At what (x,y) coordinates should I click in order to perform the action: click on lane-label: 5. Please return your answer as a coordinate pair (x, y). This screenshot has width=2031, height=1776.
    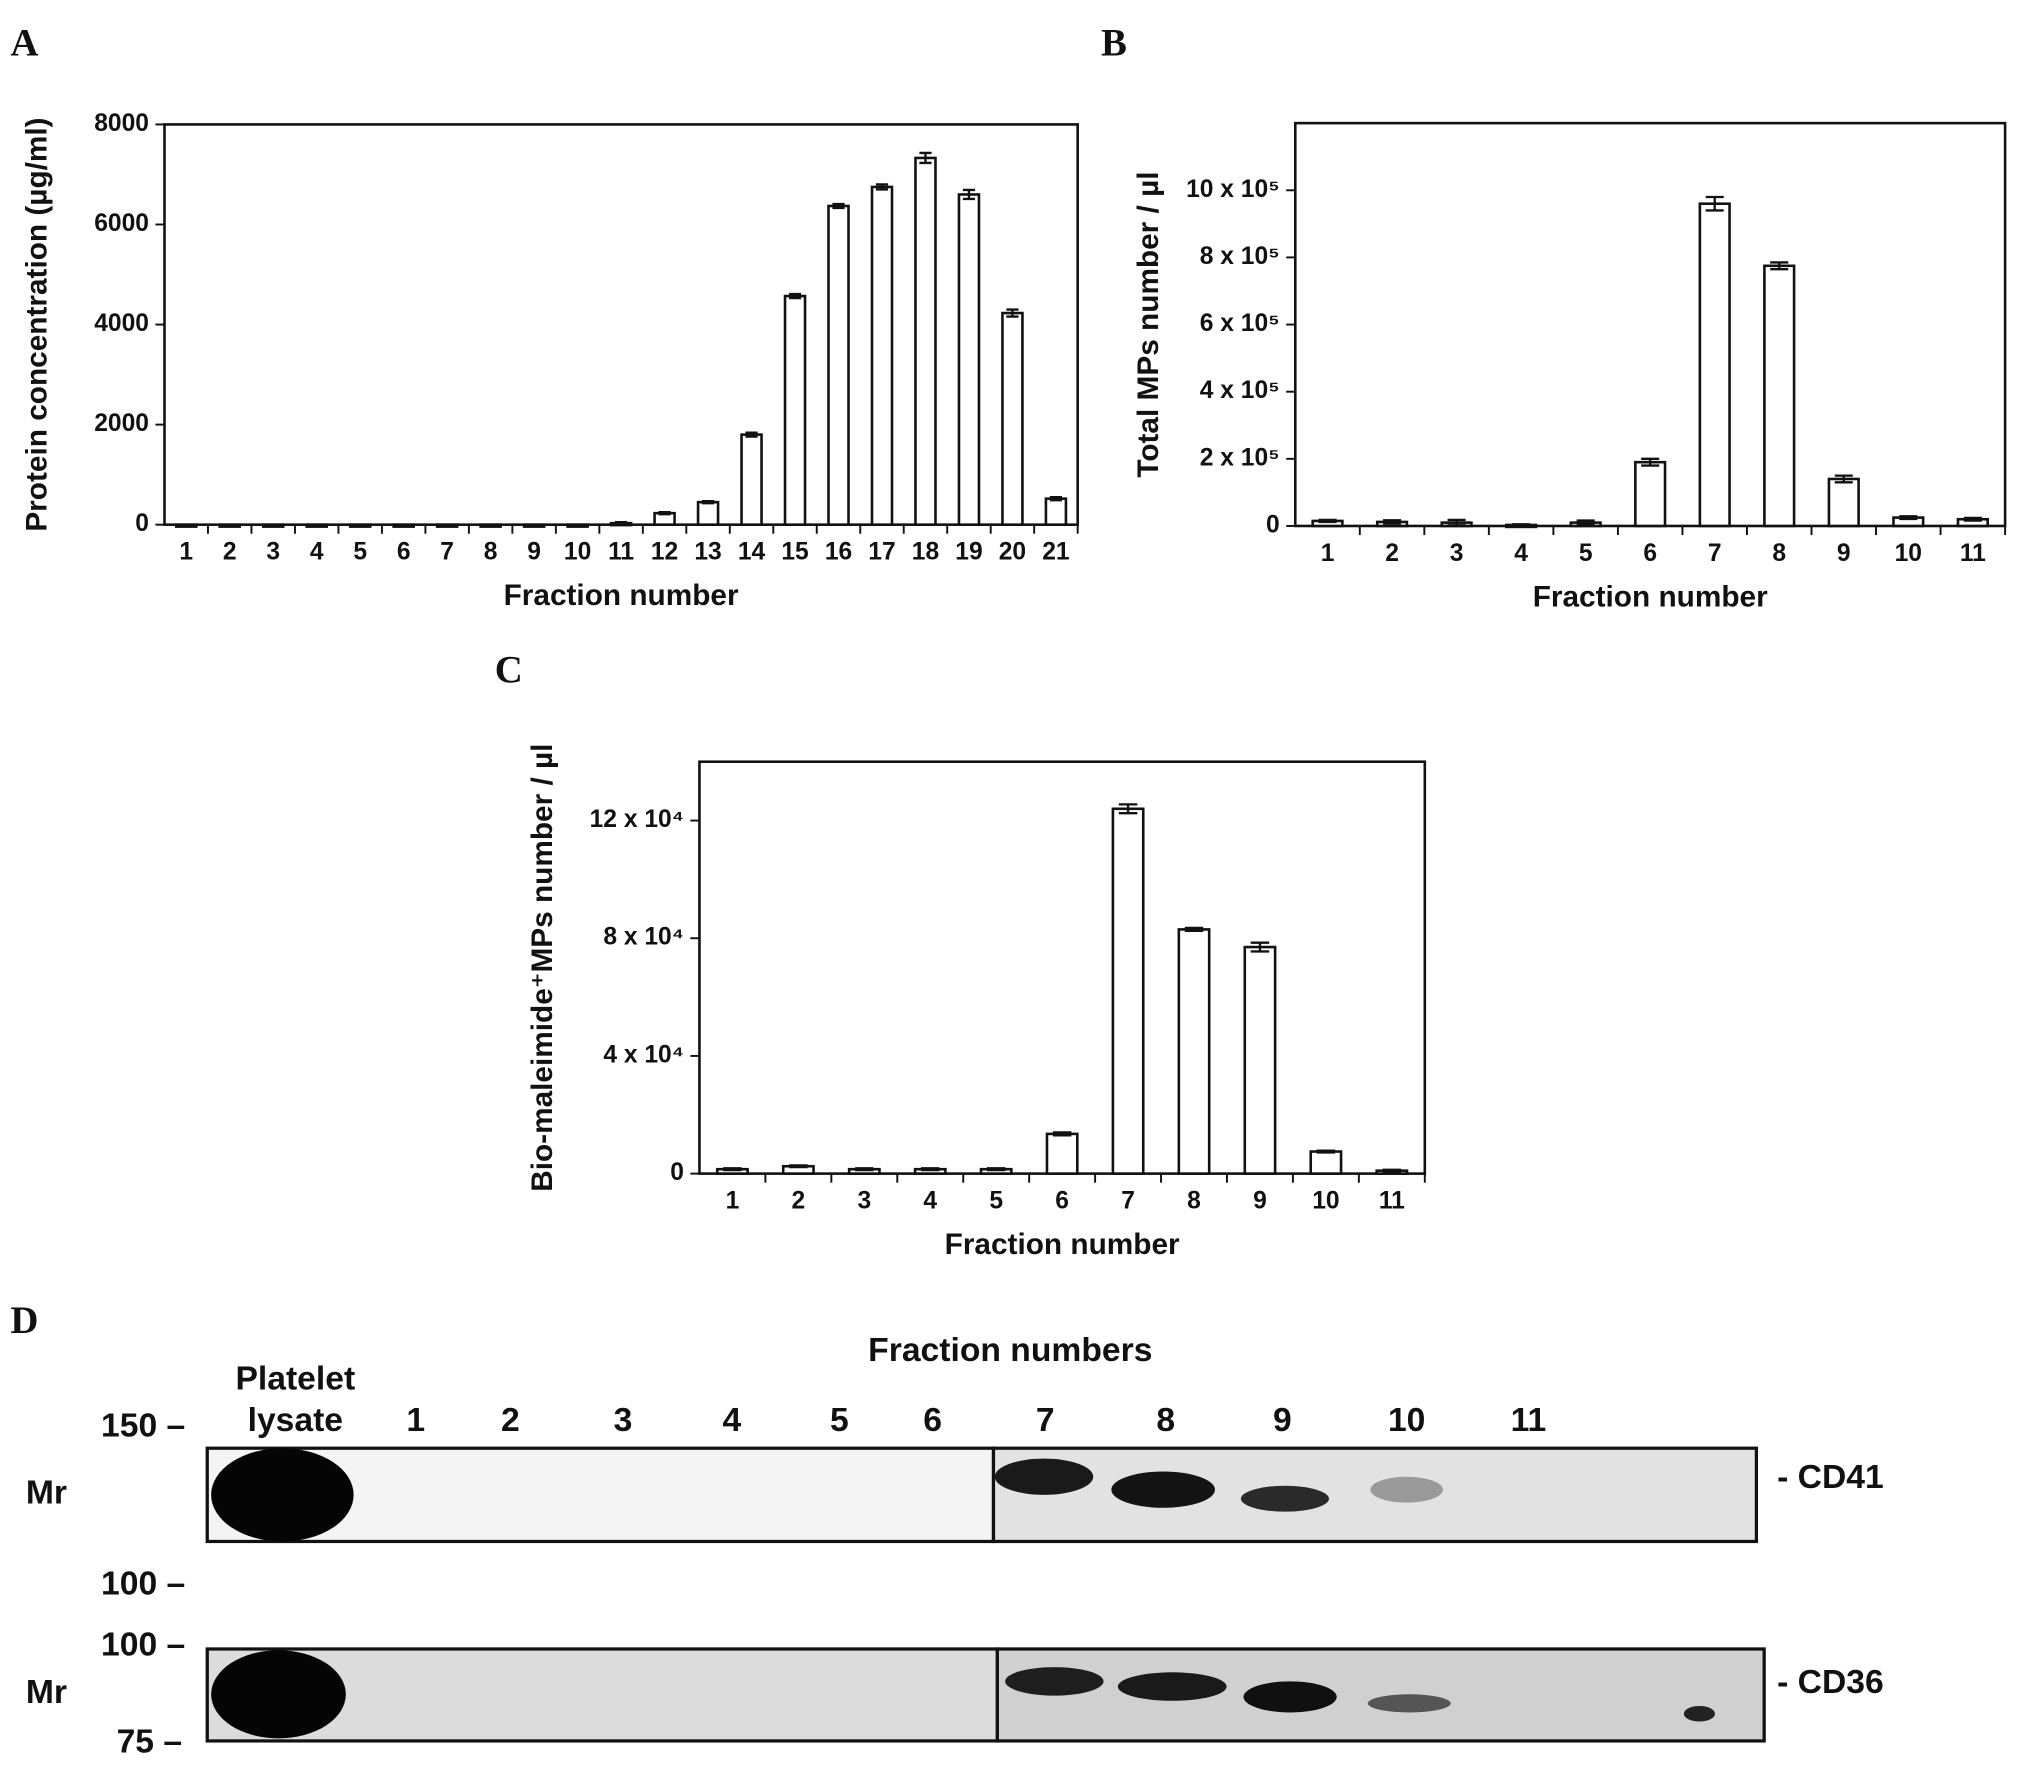
    Looking at the image, I should click on (839, 1420).